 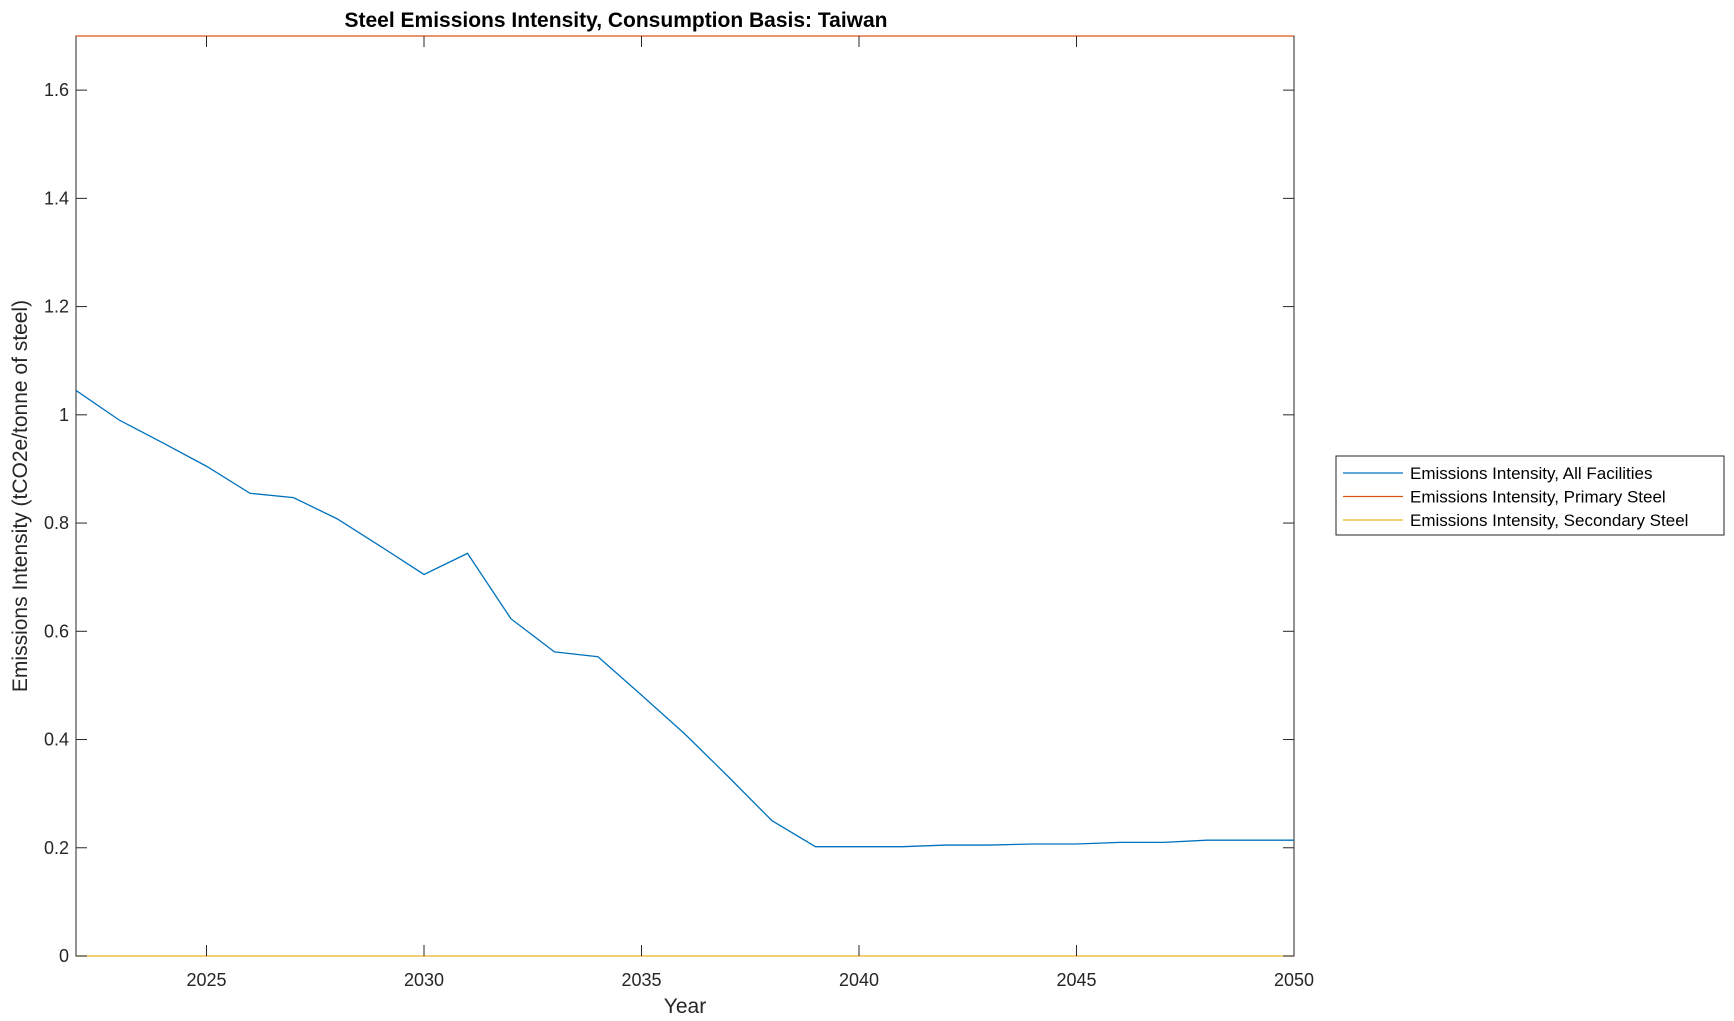 What do you see at coordinates (56, 307) in the screenshot?
I see `y-tick-label: 1.2` at bounding box center [56, 307].